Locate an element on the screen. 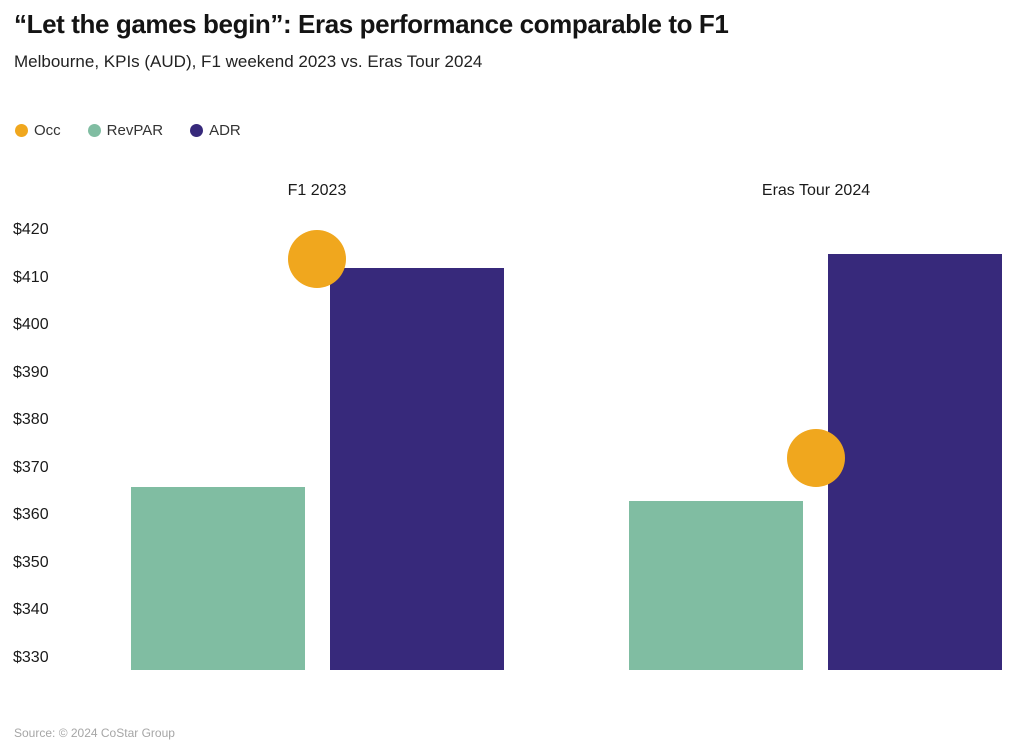 The width and height of the screenshot is (1024, 752). y-axis-tick-label: $420 is located at coordinates (31, 229).